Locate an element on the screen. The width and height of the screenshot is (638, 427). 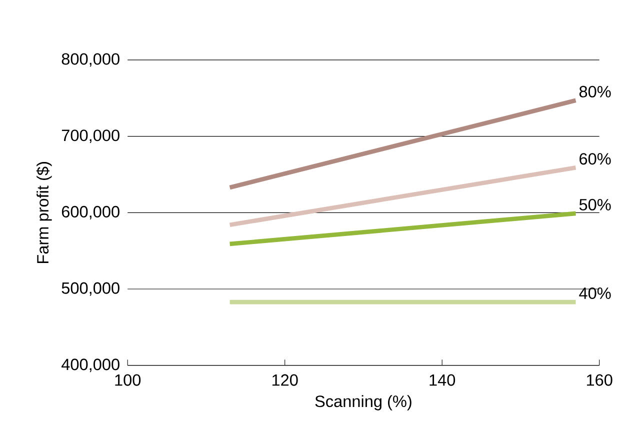
y-tick-label: 500,000 is located at coordinates (91, 289).